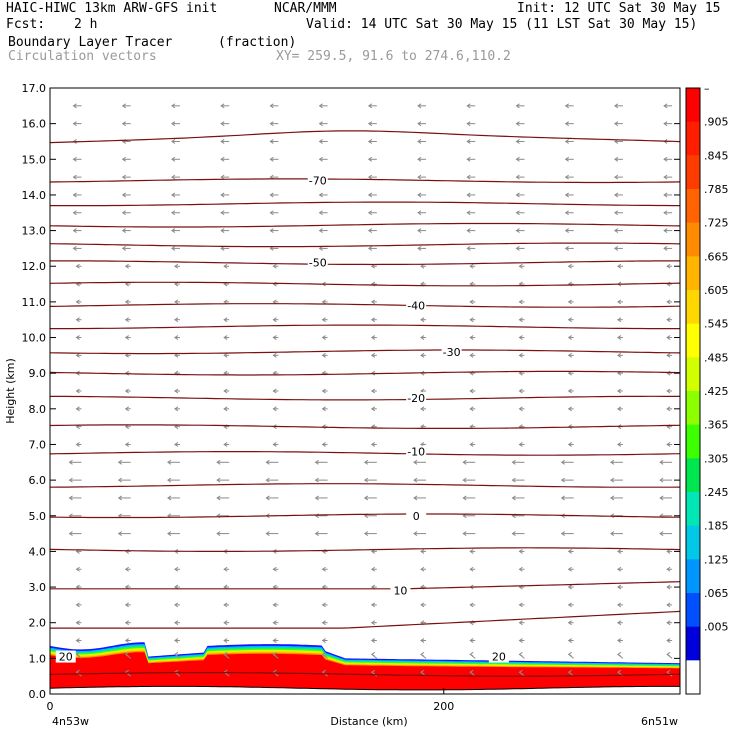 The width and height of the screenshot is (740, 740). I want to click on contour-label: -30, so click(452, 352).